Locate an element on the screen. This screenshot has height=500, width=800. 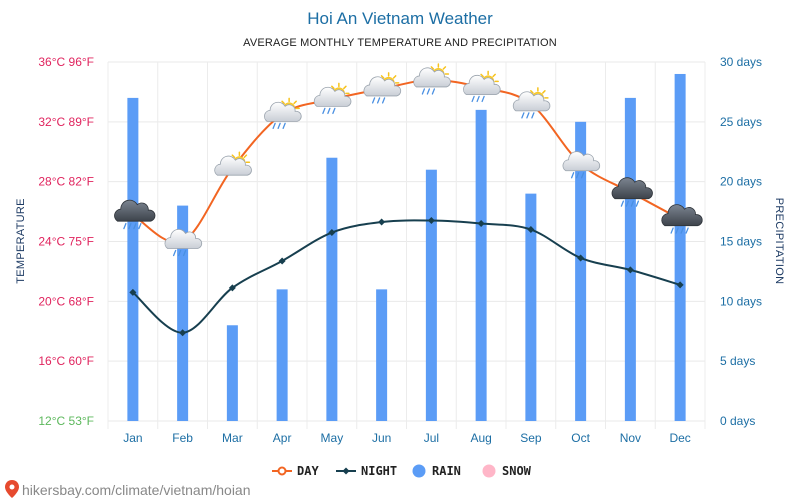
y-left-tick-label: 28°C 82°F is located at coordinates (66, 182).